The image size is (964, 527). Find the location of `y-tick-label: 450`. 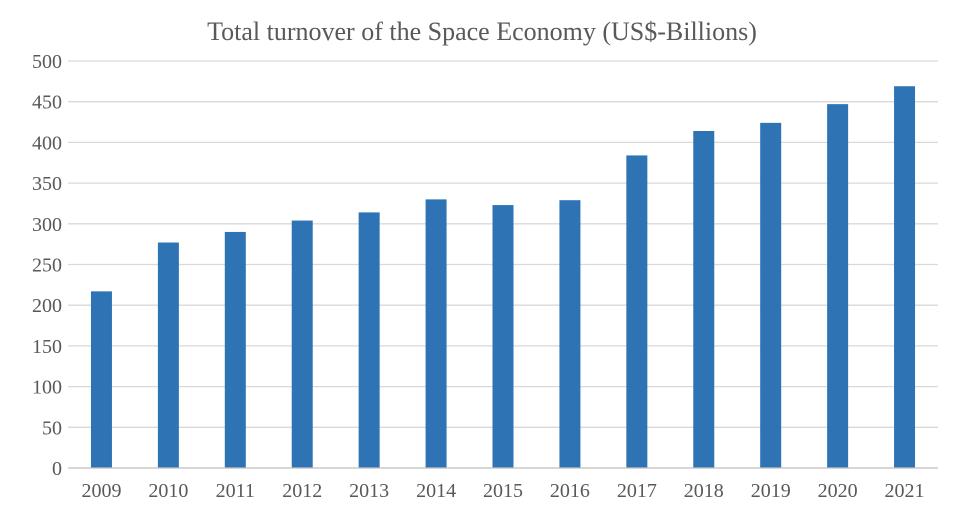

y-tick-label: 450 is located at coordinates (47, 103).